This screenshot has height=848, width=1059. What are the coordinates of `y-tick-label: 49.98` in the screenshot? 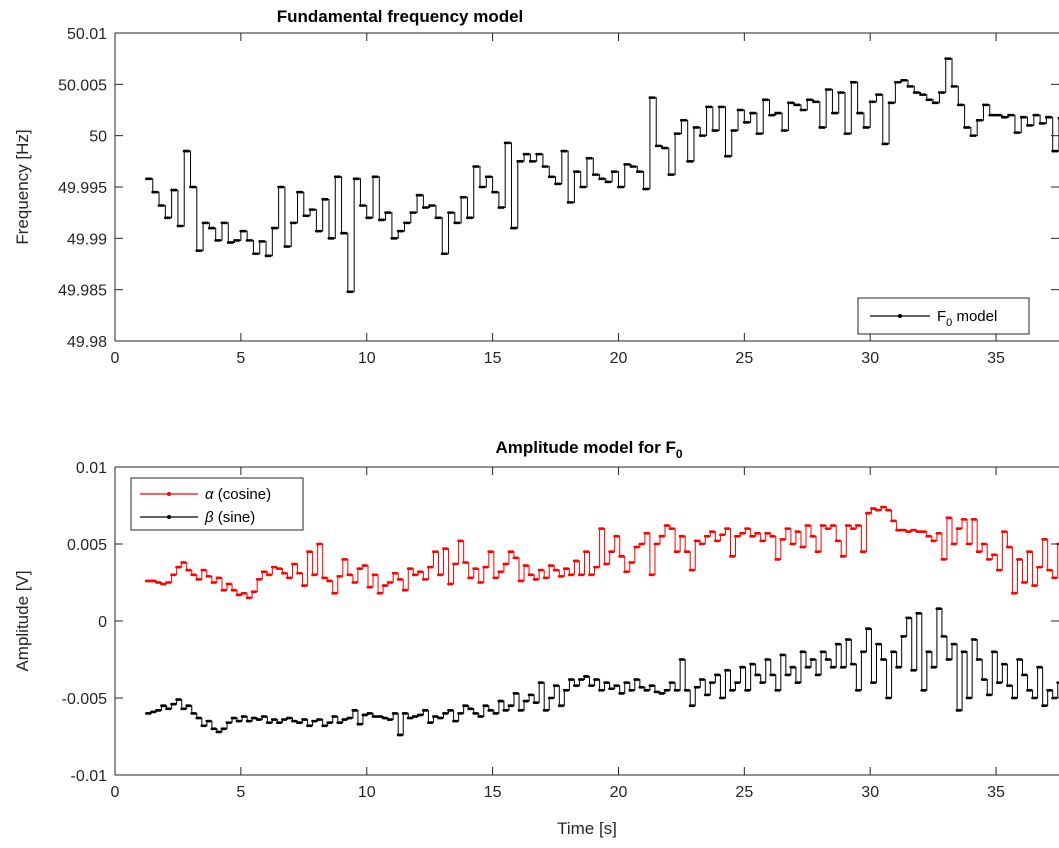 It's located at (87, 342).